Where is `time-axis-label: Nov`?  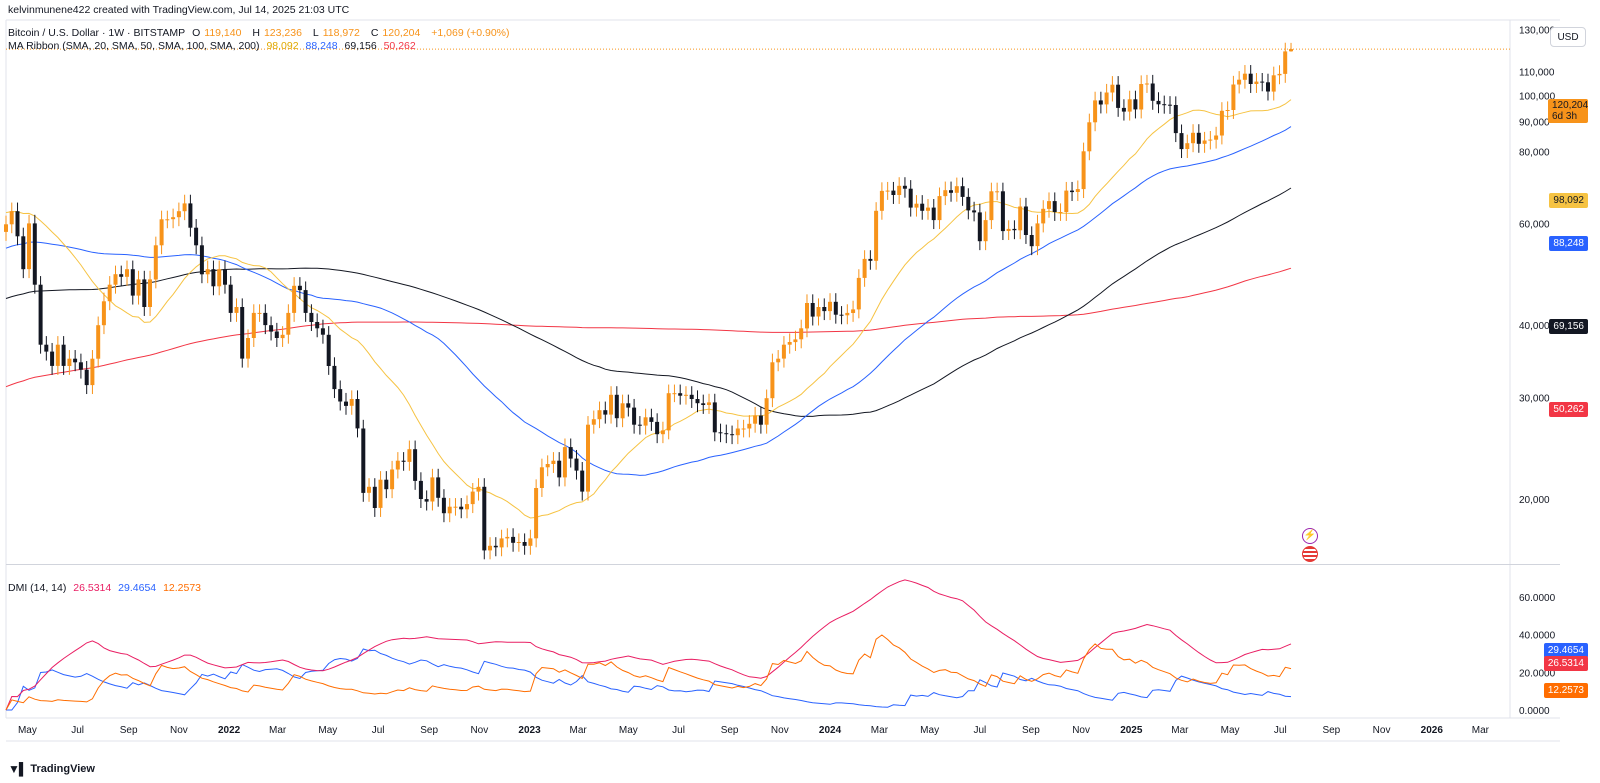 time-axis-label: Nov is located at coordinates (479, 730).